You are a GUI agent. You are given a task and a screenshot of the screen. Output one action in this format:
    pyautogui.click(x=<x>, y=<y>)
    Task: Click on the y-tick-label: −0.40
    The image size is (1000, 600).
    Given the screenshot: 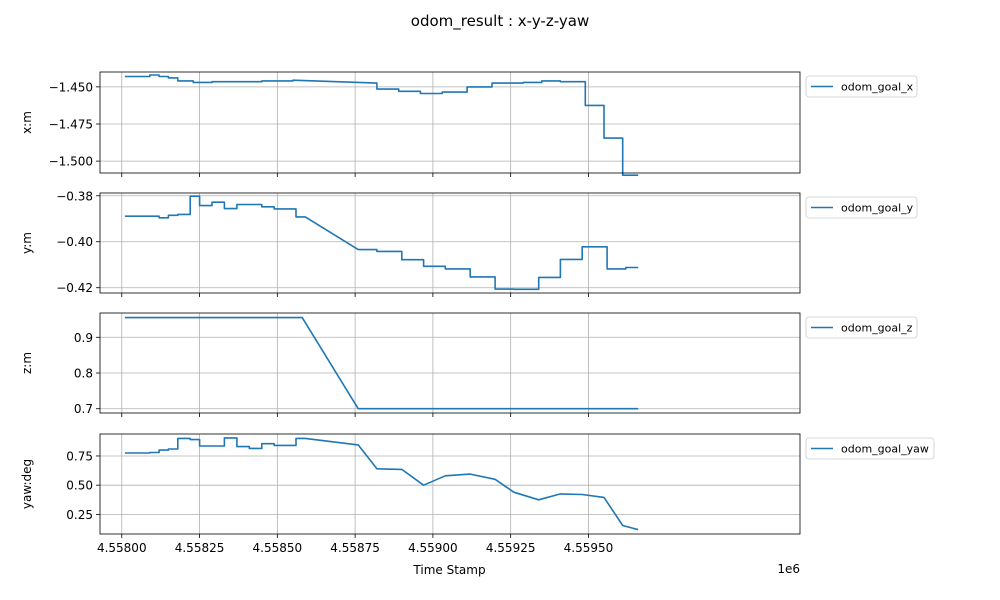 What is the action you would take?
    pyautogui.click(x=74, y=242)
    